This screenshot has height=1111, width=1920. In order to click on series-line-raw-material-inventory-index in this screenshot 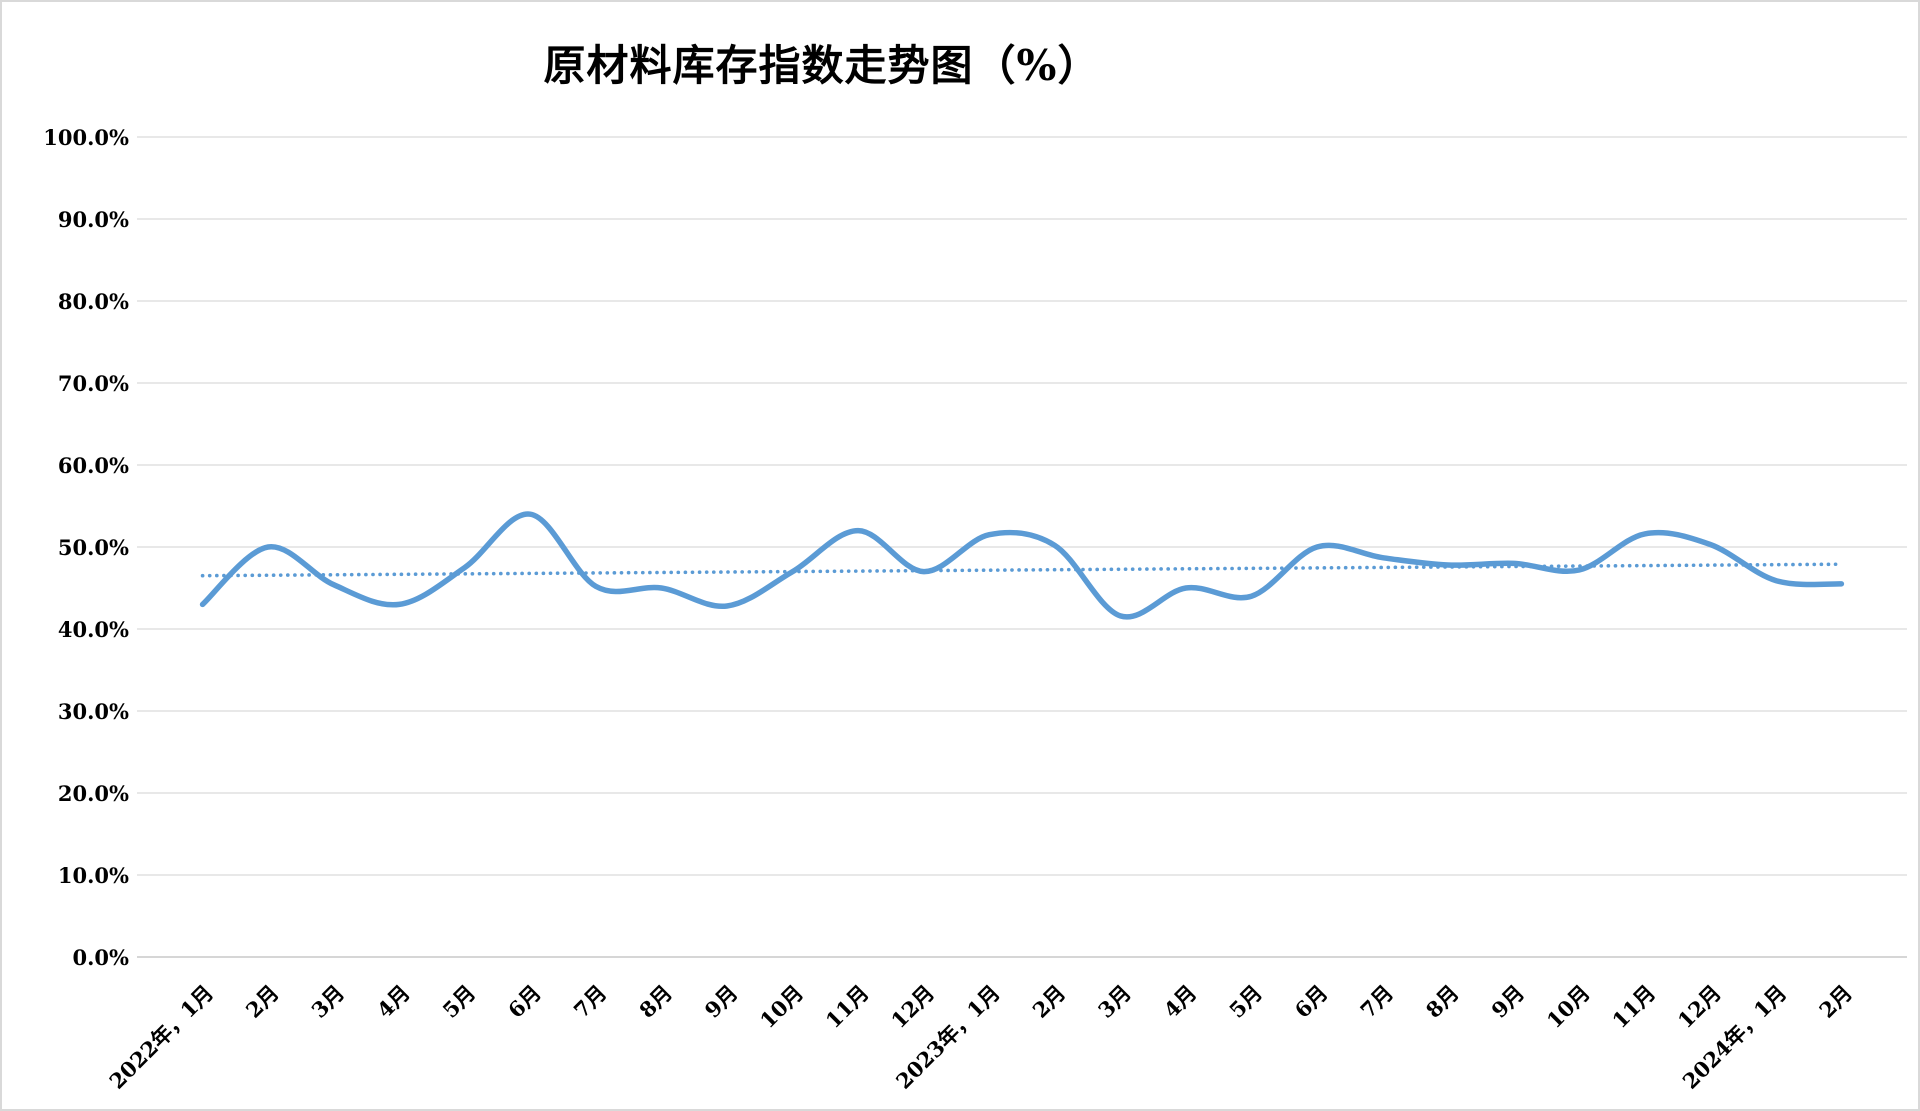, I will do `click(1022, 565)`.